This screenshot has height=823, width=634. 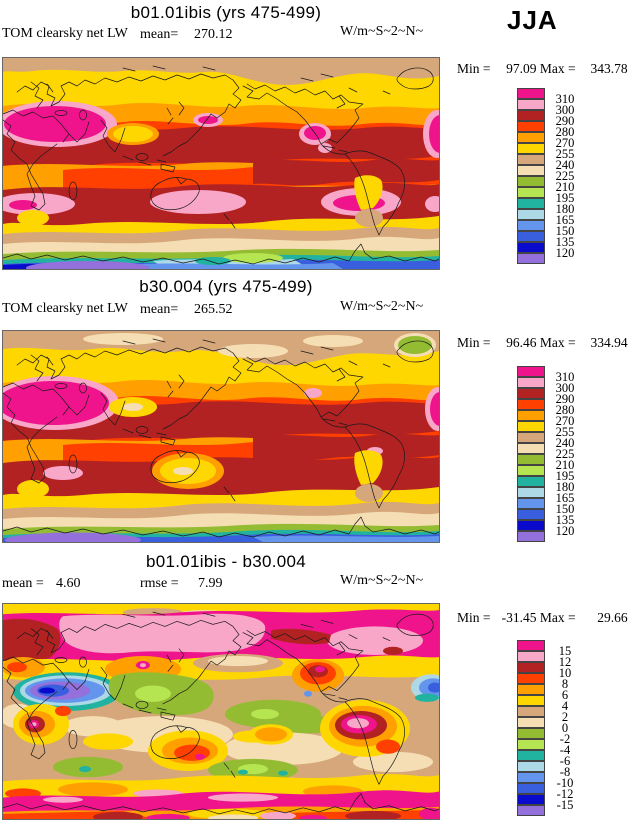 What do you see at coordinates (565, 694) in the screenshot?
I see `legend-tick-label: 6` at bounding box center [565, 694].